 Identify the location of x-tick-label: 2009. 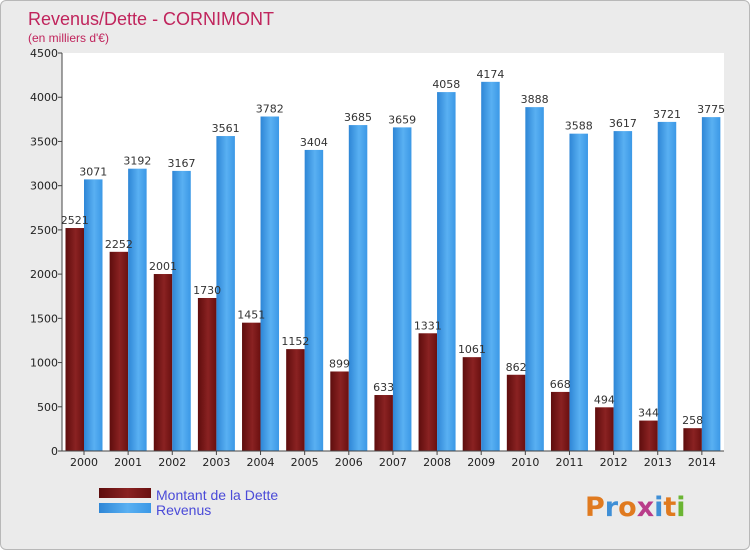
(481, 462).